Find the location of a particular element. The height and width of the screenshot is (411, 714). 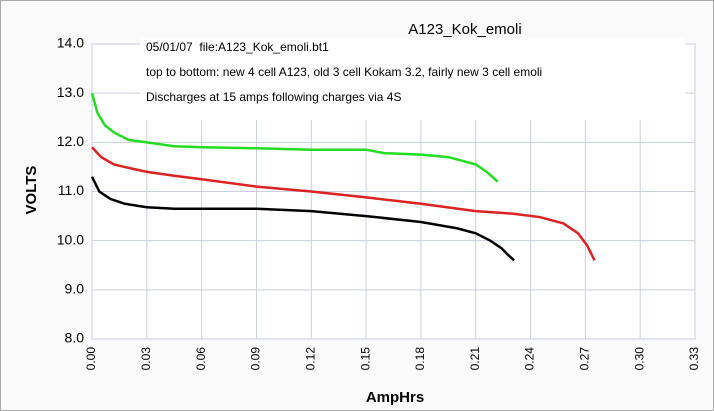

x-tick-label: 0.00 is located at coordinates (91, 359).